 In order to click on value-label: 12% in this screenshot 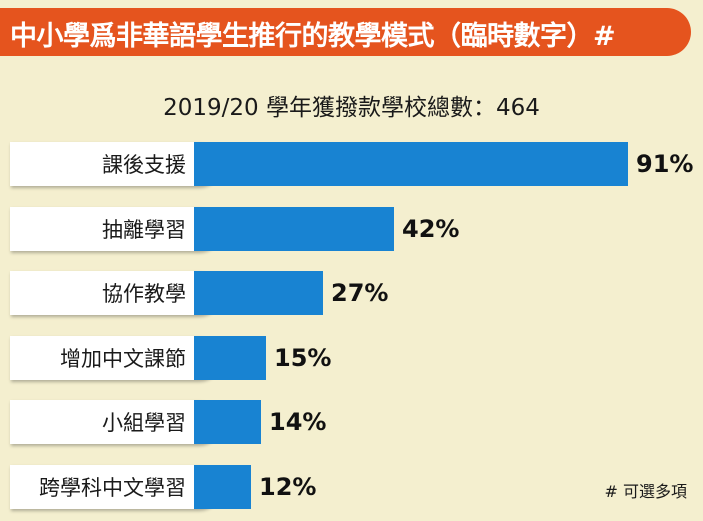, I will do `click(288, 487)`.